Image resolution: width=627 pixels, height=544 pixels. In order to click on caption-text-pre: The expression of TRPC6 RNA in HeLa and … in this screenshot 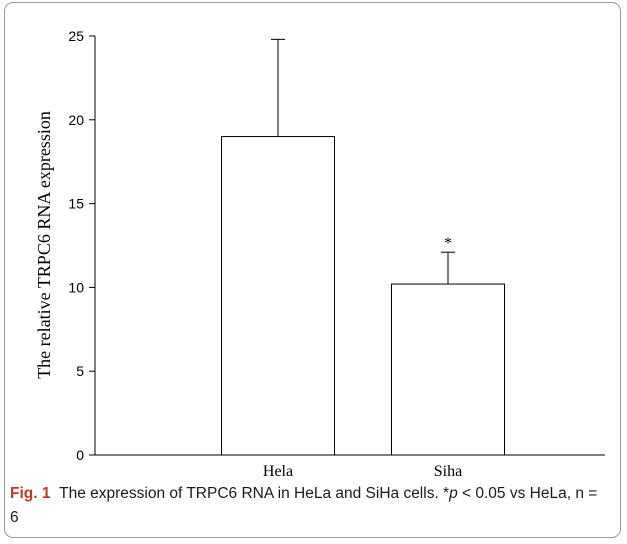, I will do `click(254, 493)`.